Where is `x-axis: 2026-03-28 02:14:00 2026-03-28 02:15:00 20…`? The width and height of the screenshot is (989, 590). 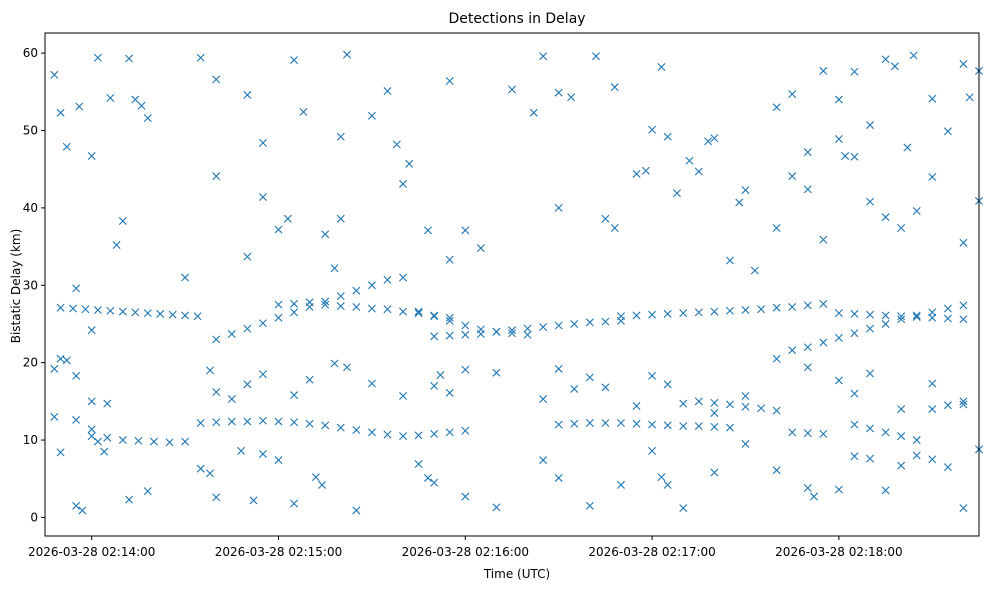 x-axis: 2026-03-28 02:14:00 2026-03-28 02:15:00 20… is located at coordinates (465, 547).